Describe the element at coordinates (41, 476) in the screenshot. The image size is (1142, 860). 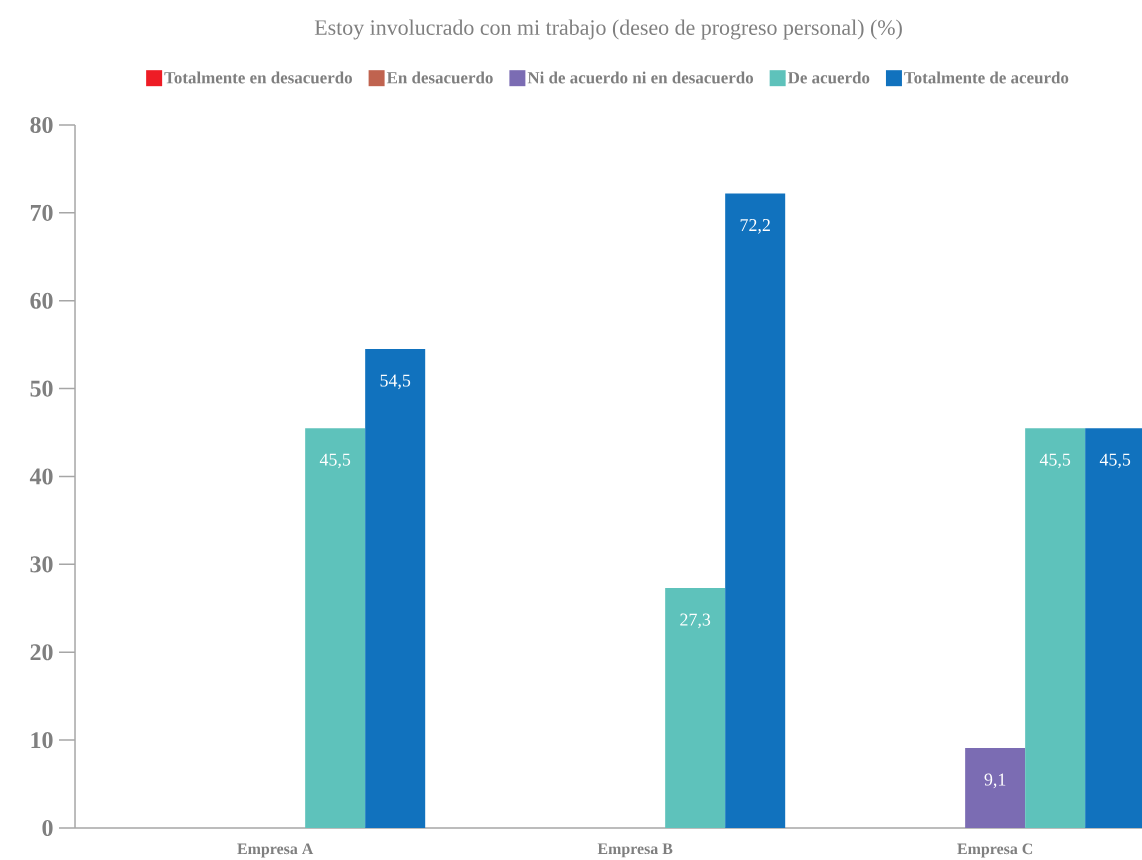
I see `y-tick-label: 40` at that location.